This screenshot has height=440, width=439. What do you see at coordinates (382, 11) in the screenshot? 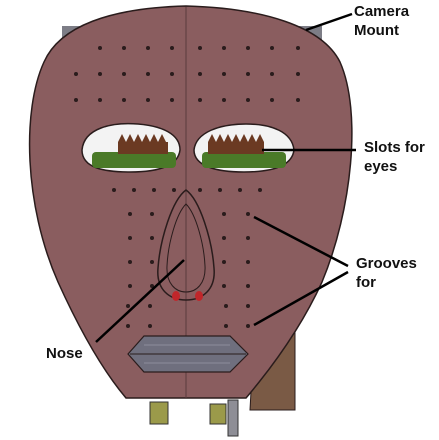
I see `label-camera-mount-line1: Camera` at bounding box center [382, 11].